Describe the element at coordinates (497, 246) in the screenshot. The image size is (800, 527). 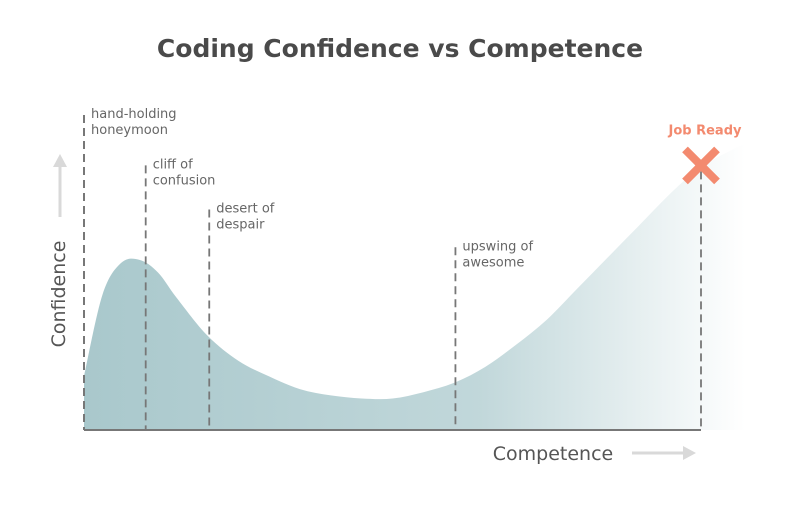
I see `phase-label-line: upswing of` at that location.